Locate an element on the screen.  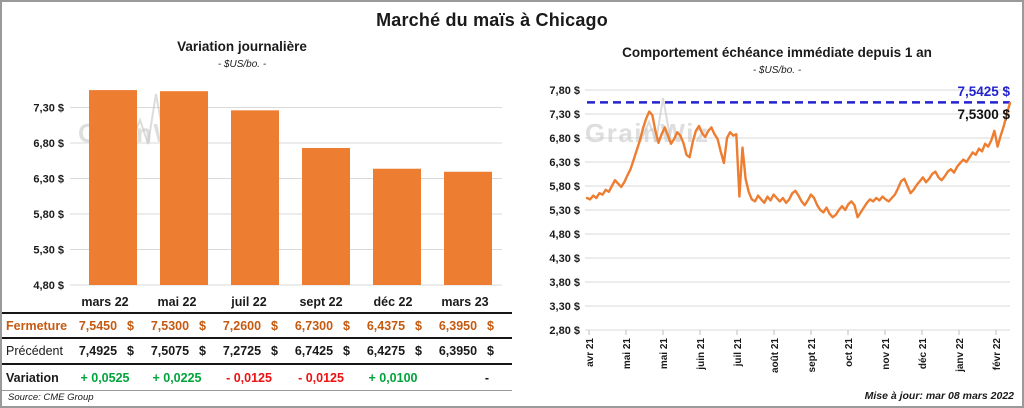
y-tick-label: 3,30 $ is located at coordinates (564, 307).